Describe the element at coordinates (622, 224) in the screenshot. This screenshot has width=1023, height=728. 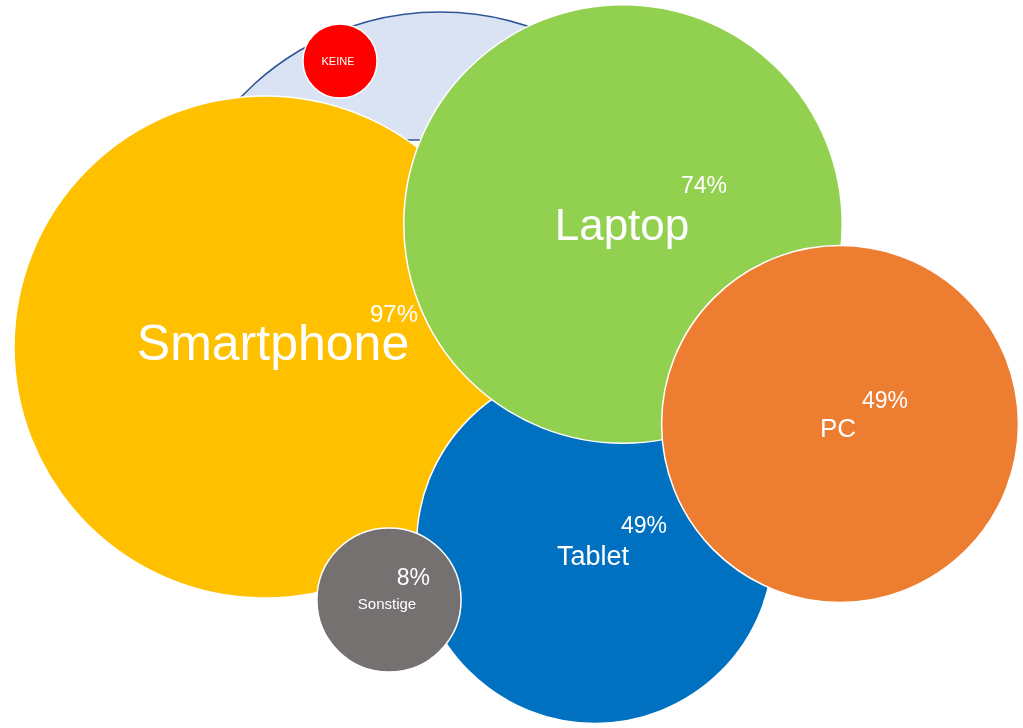
I see `category-label: Laptop` at that location.